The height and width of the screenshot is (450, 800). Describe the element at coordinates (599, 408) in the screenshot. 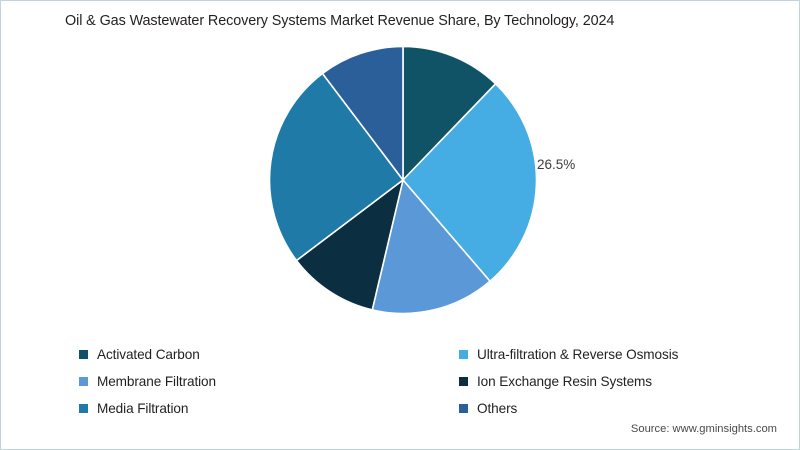

I see `legend-item: Others` at that location.